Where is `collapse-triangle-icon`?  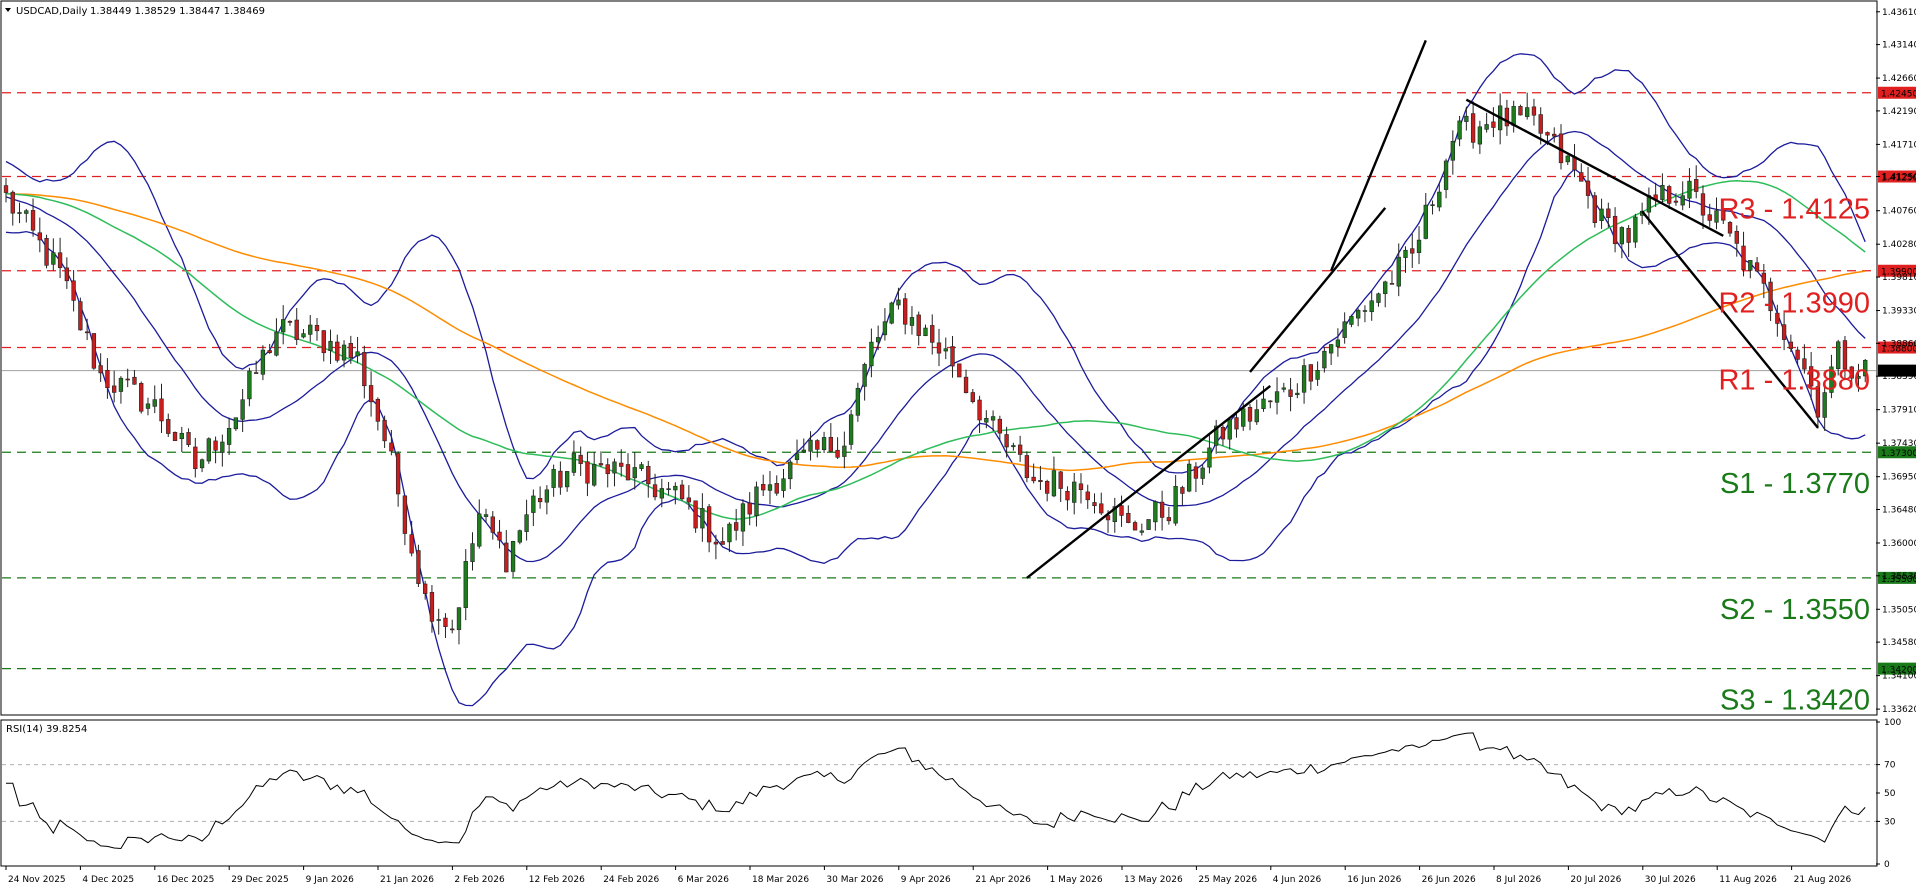 collapse-triangle-icon is located at coordinates (8, 10).